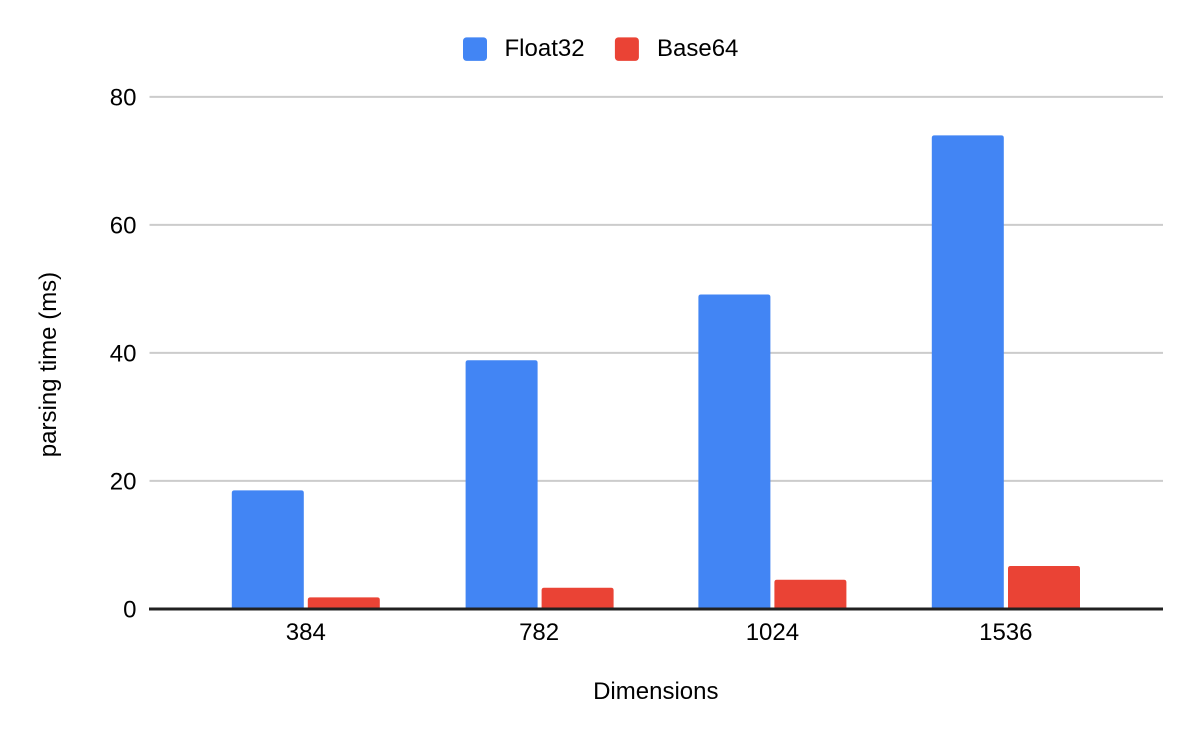 Image resolution: width=1200 pixels, height=742 pixels. What do you see at coordinates (697, 48) in the screenshot?
I see `svg-text: Base64` at bounding box center [697, 48].